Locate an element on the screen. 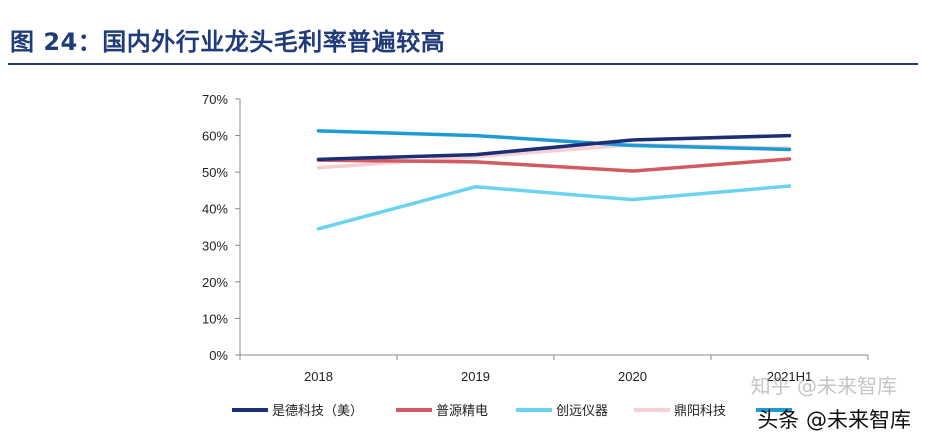 This screenshot has width=925, height=440. y-tick-label: 70% is located at coordinates (215, 99).